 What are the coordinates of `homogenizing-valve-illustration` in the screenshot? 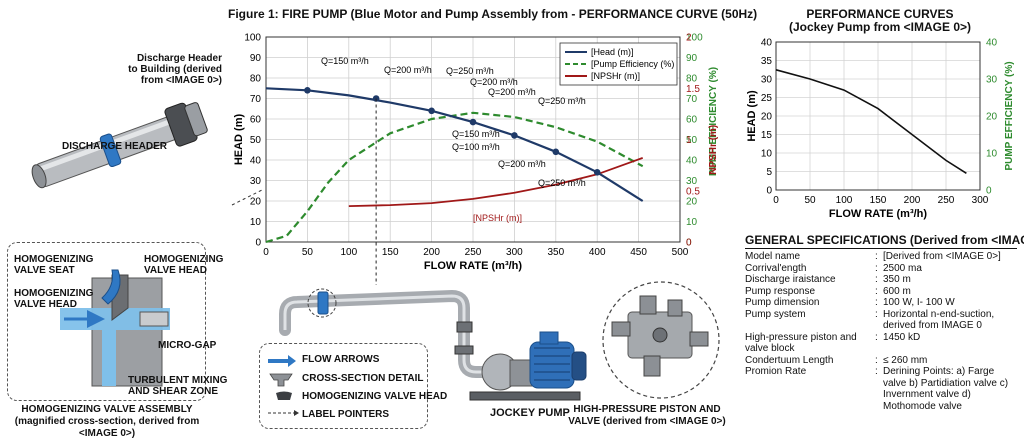 It's located at (115, 328).